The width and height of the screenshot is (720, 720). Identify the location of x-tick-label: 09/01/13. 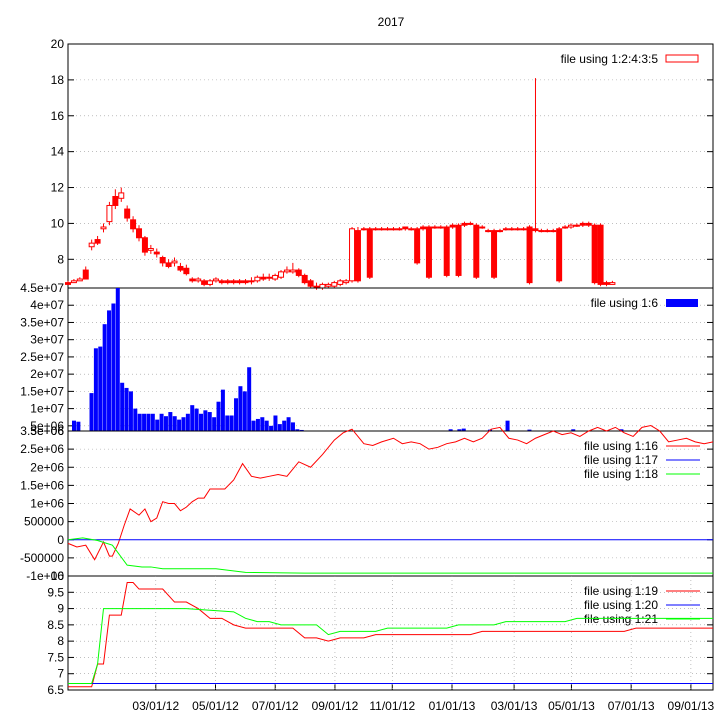
(691, 706).